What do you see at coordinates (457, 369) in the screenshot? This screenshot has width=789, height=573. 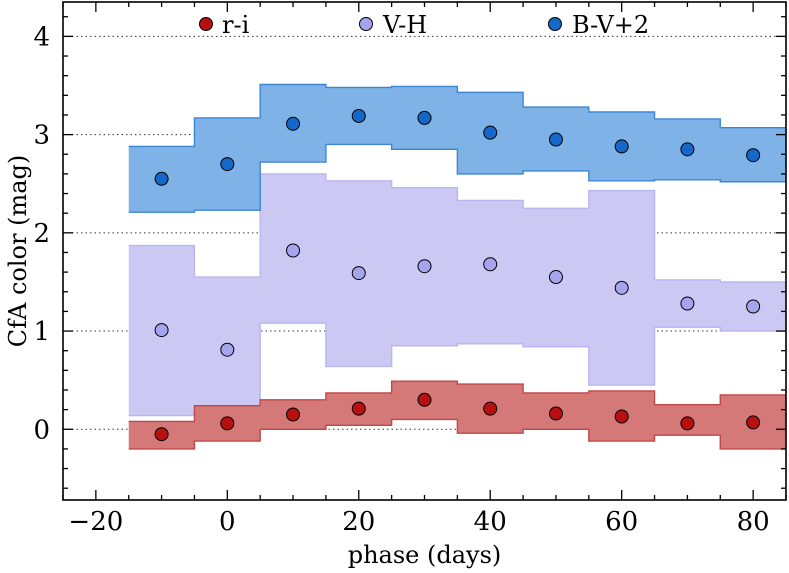 I see `band-lower-edge-v-h` at bounding box center [457, 369].